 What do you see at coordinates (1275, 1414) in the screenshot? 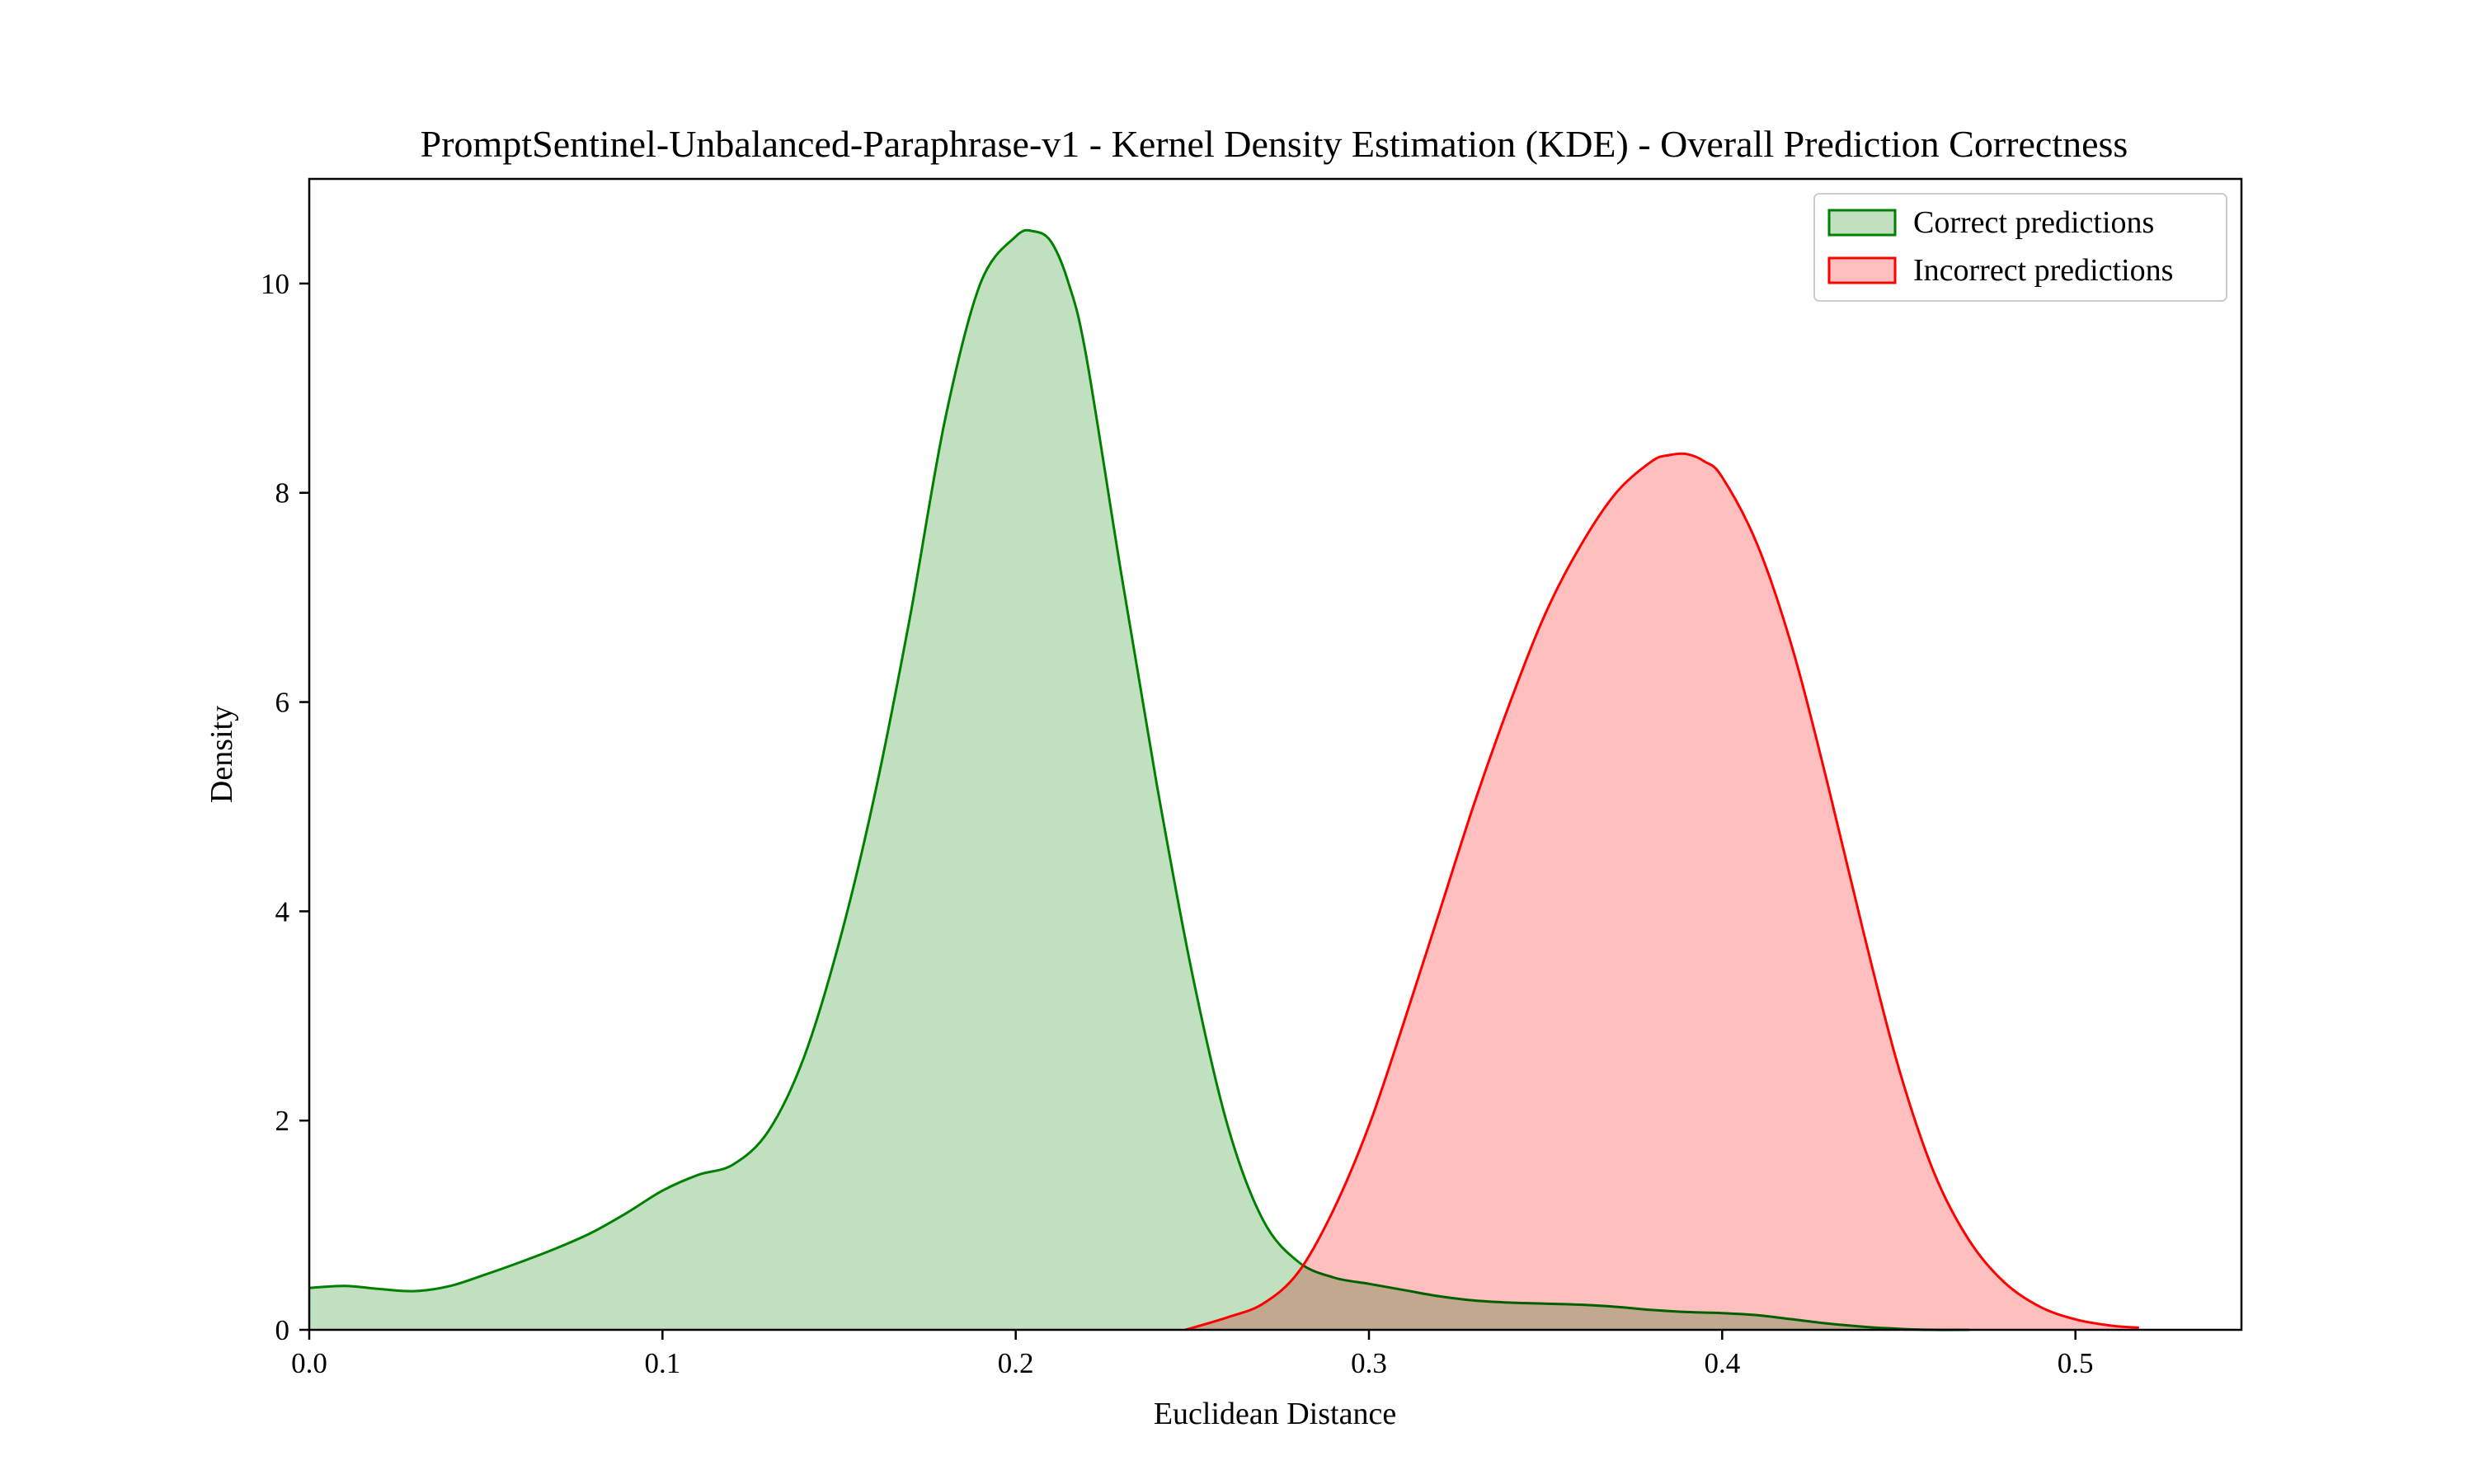
I see `x-axis-label: Euclidean Distance` at bounding box center [1275, 1414].